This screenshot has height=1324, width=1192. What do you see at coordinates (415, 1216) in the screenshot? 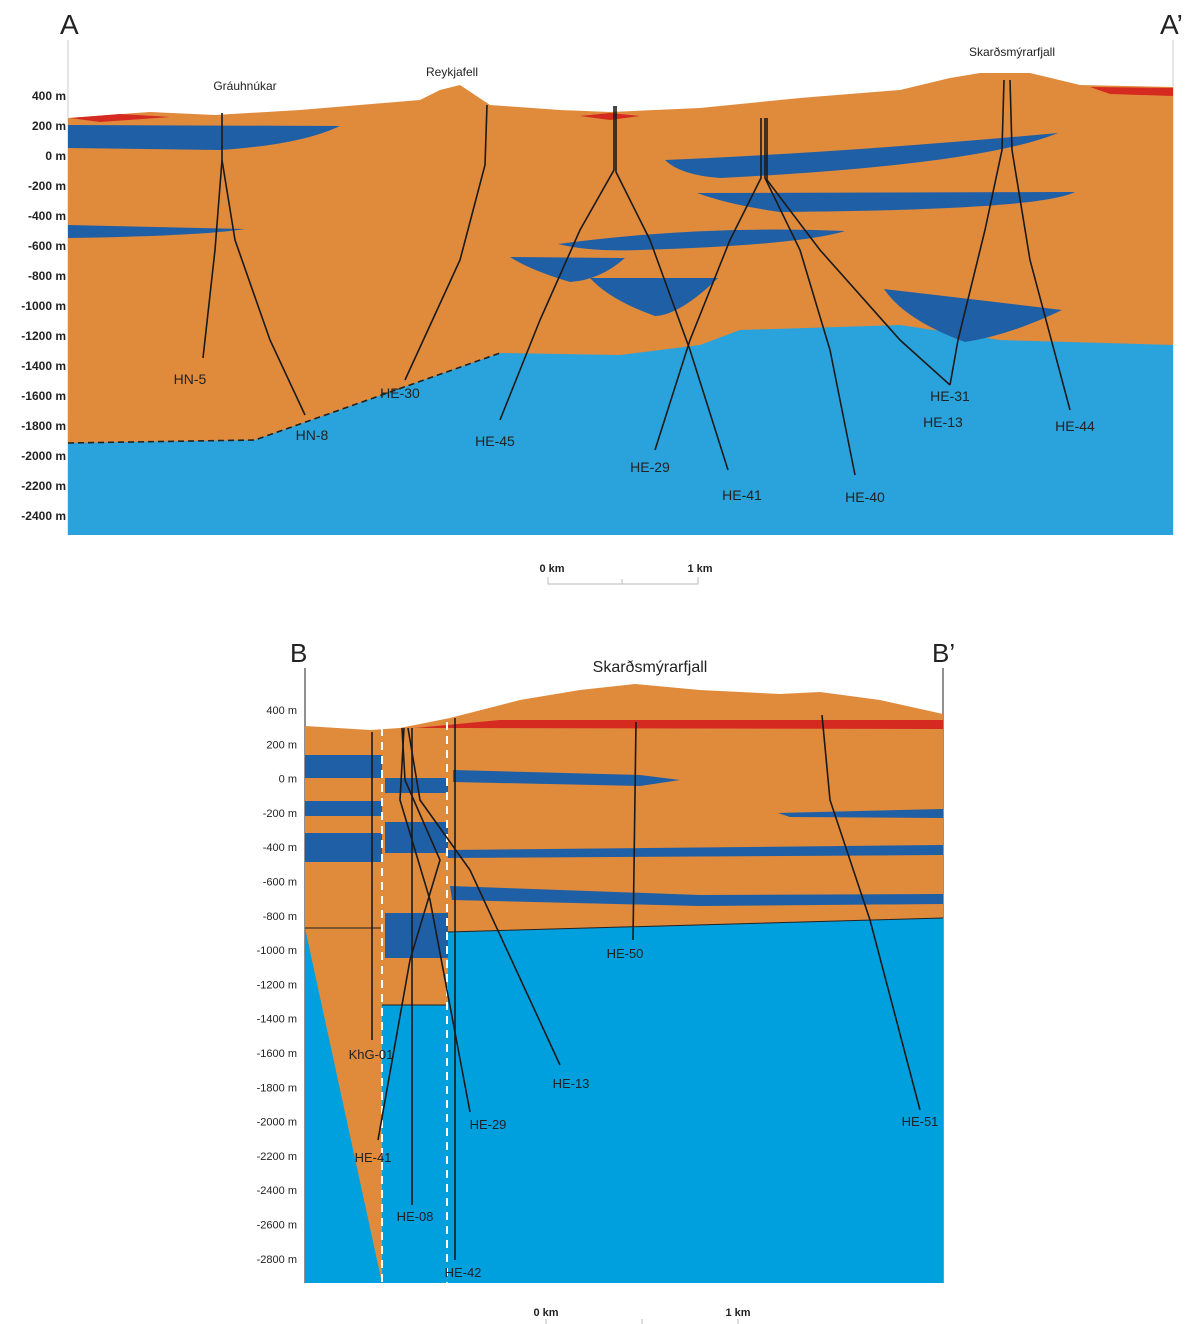
I see `well-label: HE-08` at bounding box center [415, 1216].